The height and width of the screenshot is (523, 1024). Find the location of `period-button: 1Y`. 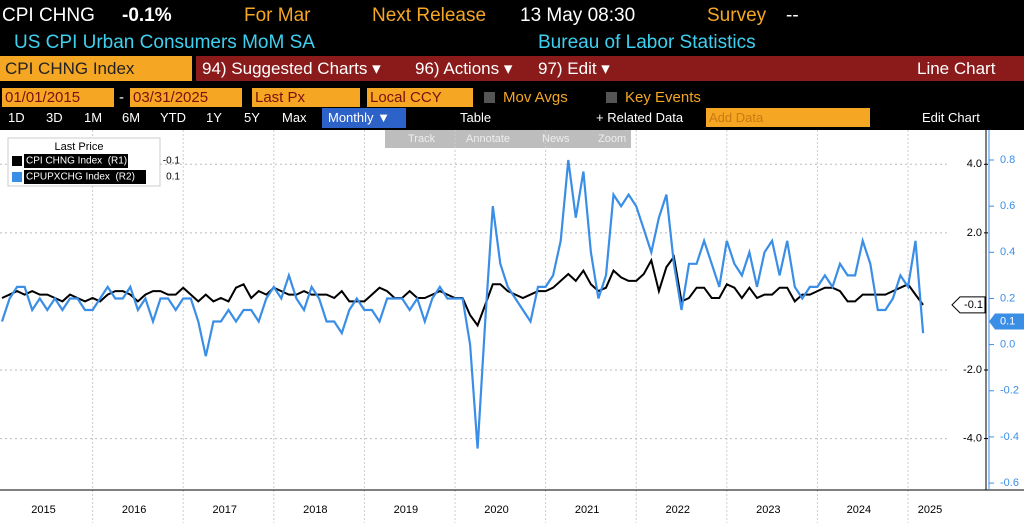

period-button: 1Y is located at coordinates (214, 117).